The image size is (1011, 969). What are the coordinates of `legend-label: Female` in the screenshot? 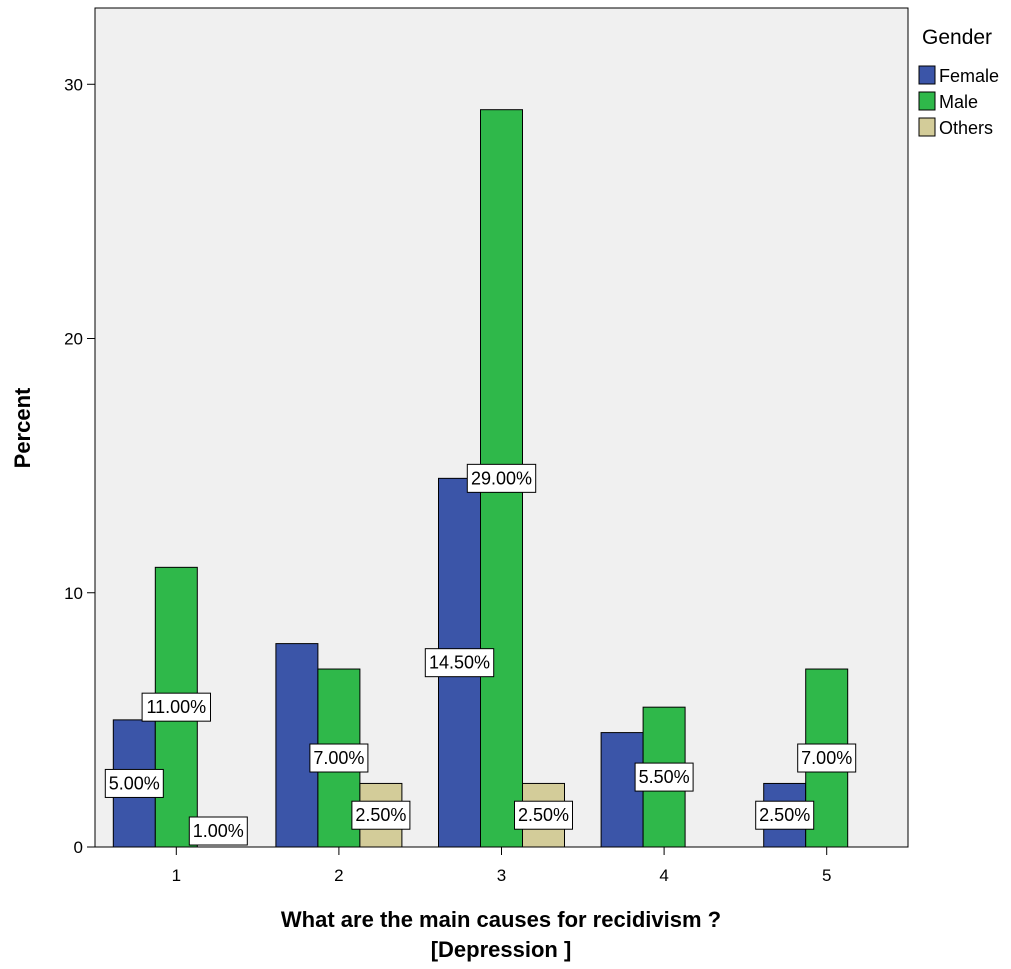 It's located at (969, 76).